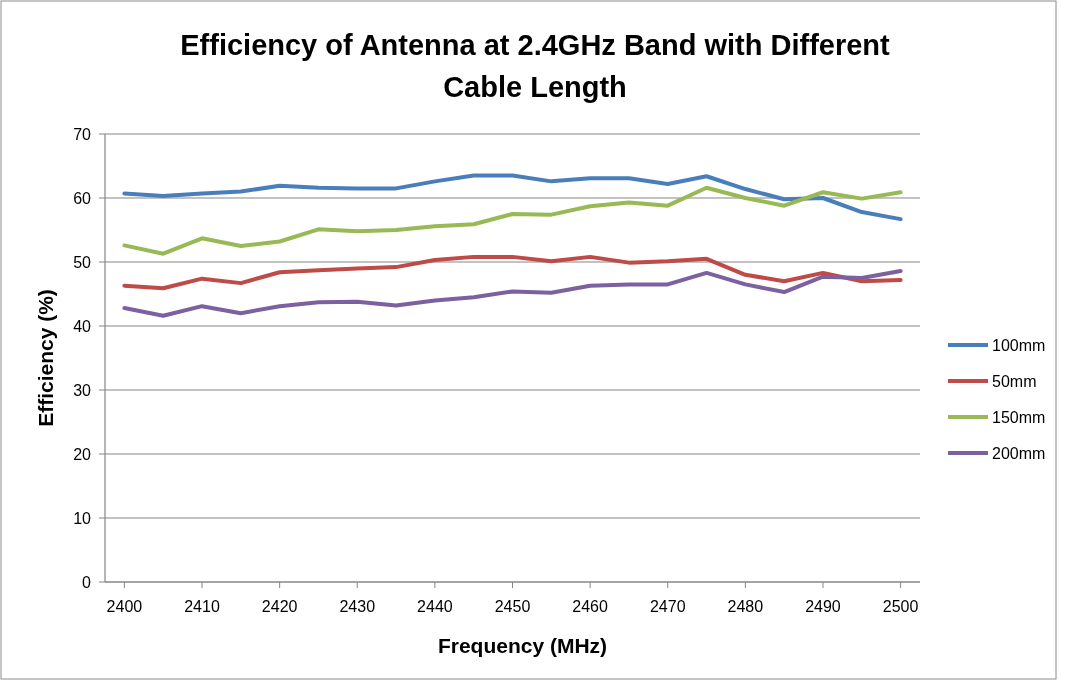 Image resolution: width=1065 pixels, height=684 pixels. Describe the element at coordinates (590, 606) in the screenshot. I see `x-tick-label: 2460` at that location.